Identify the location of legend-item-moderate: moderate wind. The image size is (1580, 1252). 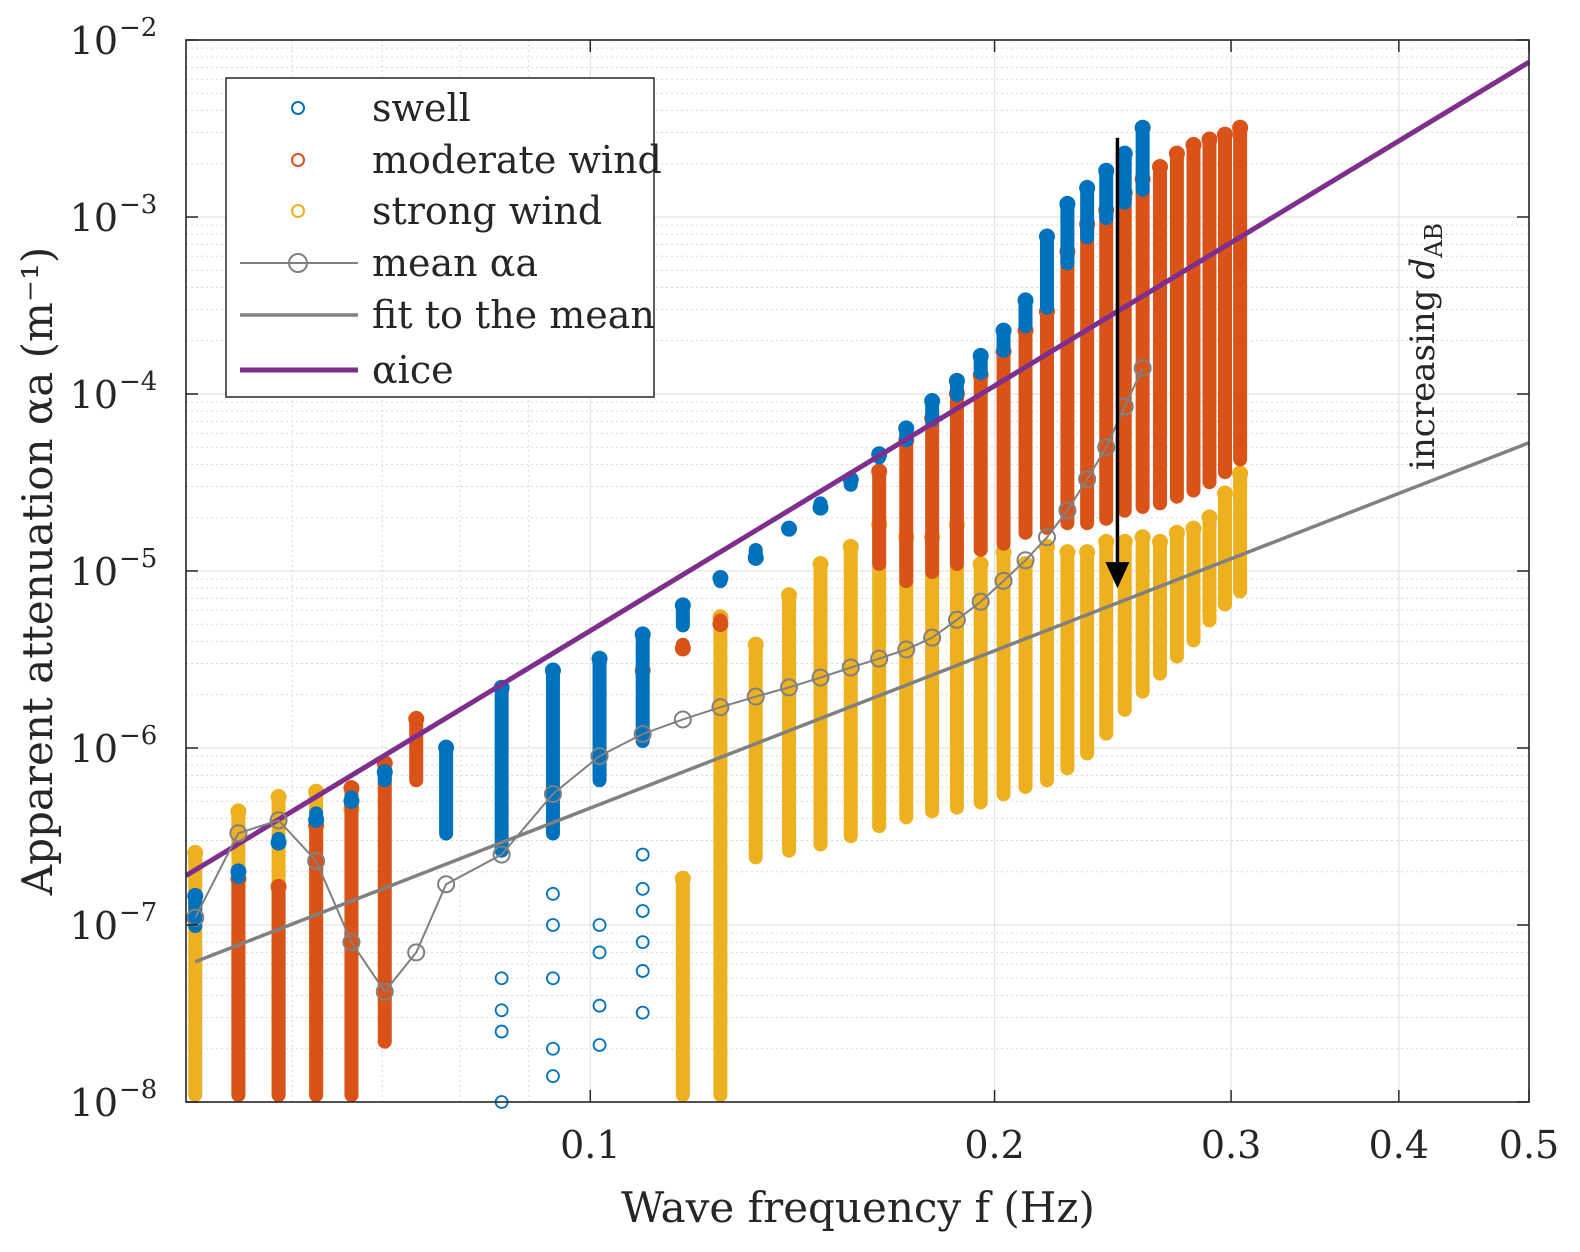
(476, 160).